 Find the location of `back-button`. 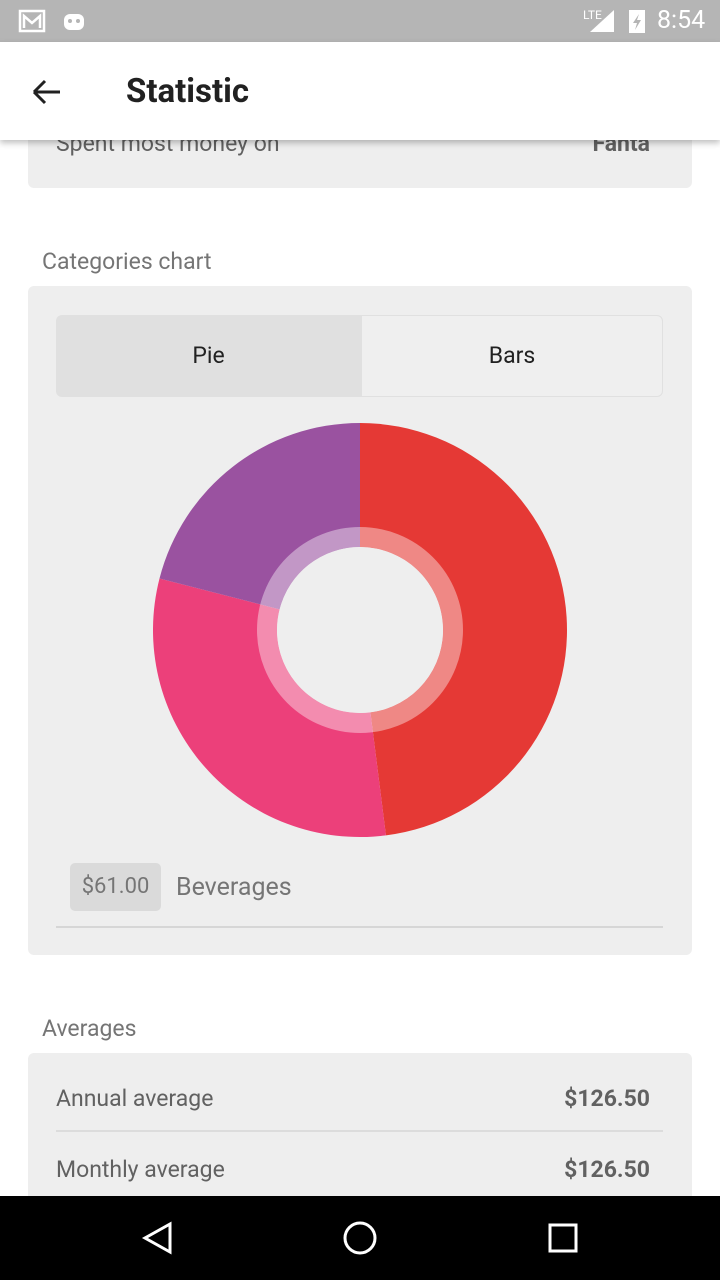

back-button is located at coordinates (48, 92).